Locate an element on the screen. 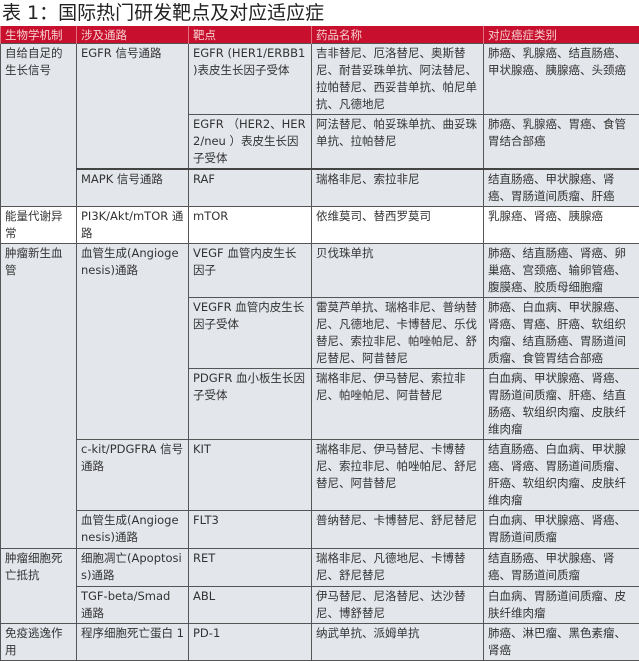  drugs-cell: 瑞格非尼、凡德地尼、卡博替尼、舒尼替尼 is located at coordinates (398, 568).